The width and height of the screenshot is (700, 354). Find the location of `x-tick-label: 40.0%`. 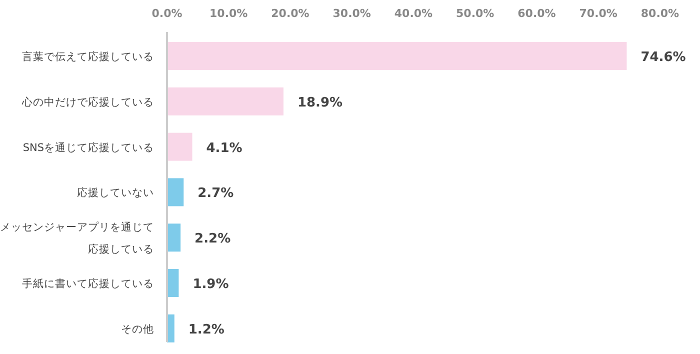

x-tick-label: 40.0% is located at coordinates (413, 13).